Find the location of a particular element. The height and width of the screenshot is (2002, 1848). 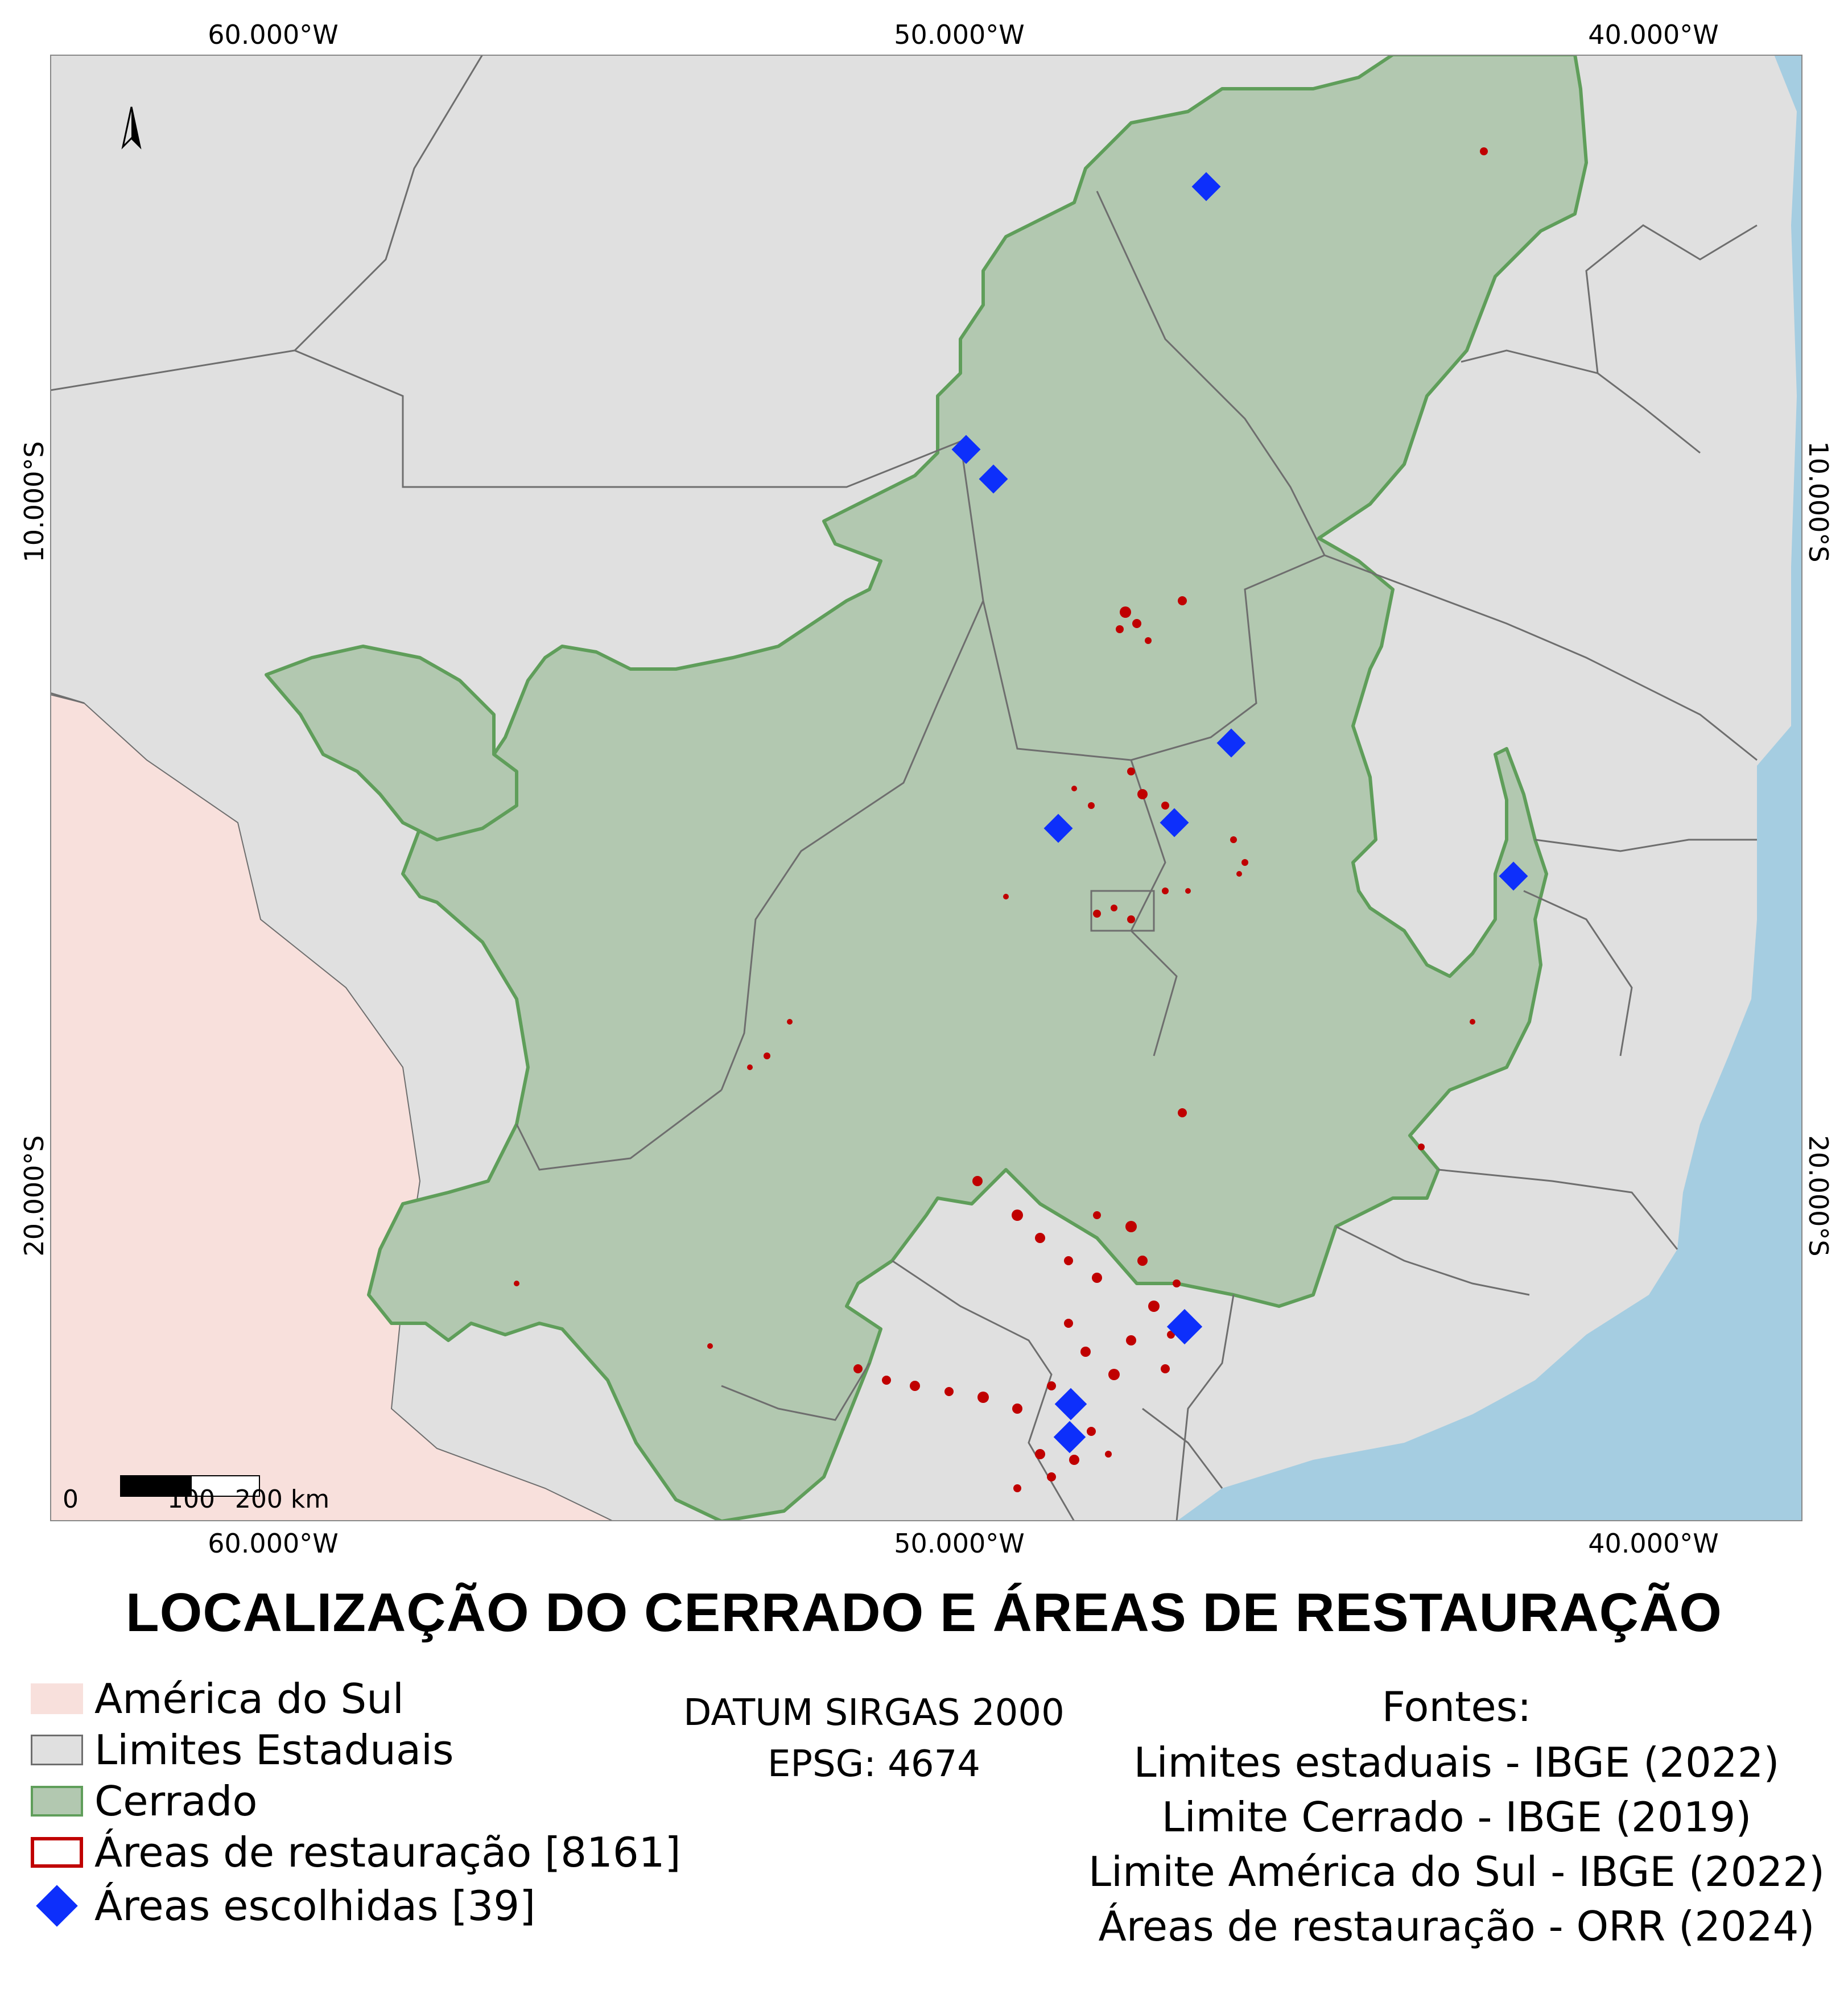

coord-bottom-60w: 60.000°W is located at coordinates (273, 1543).